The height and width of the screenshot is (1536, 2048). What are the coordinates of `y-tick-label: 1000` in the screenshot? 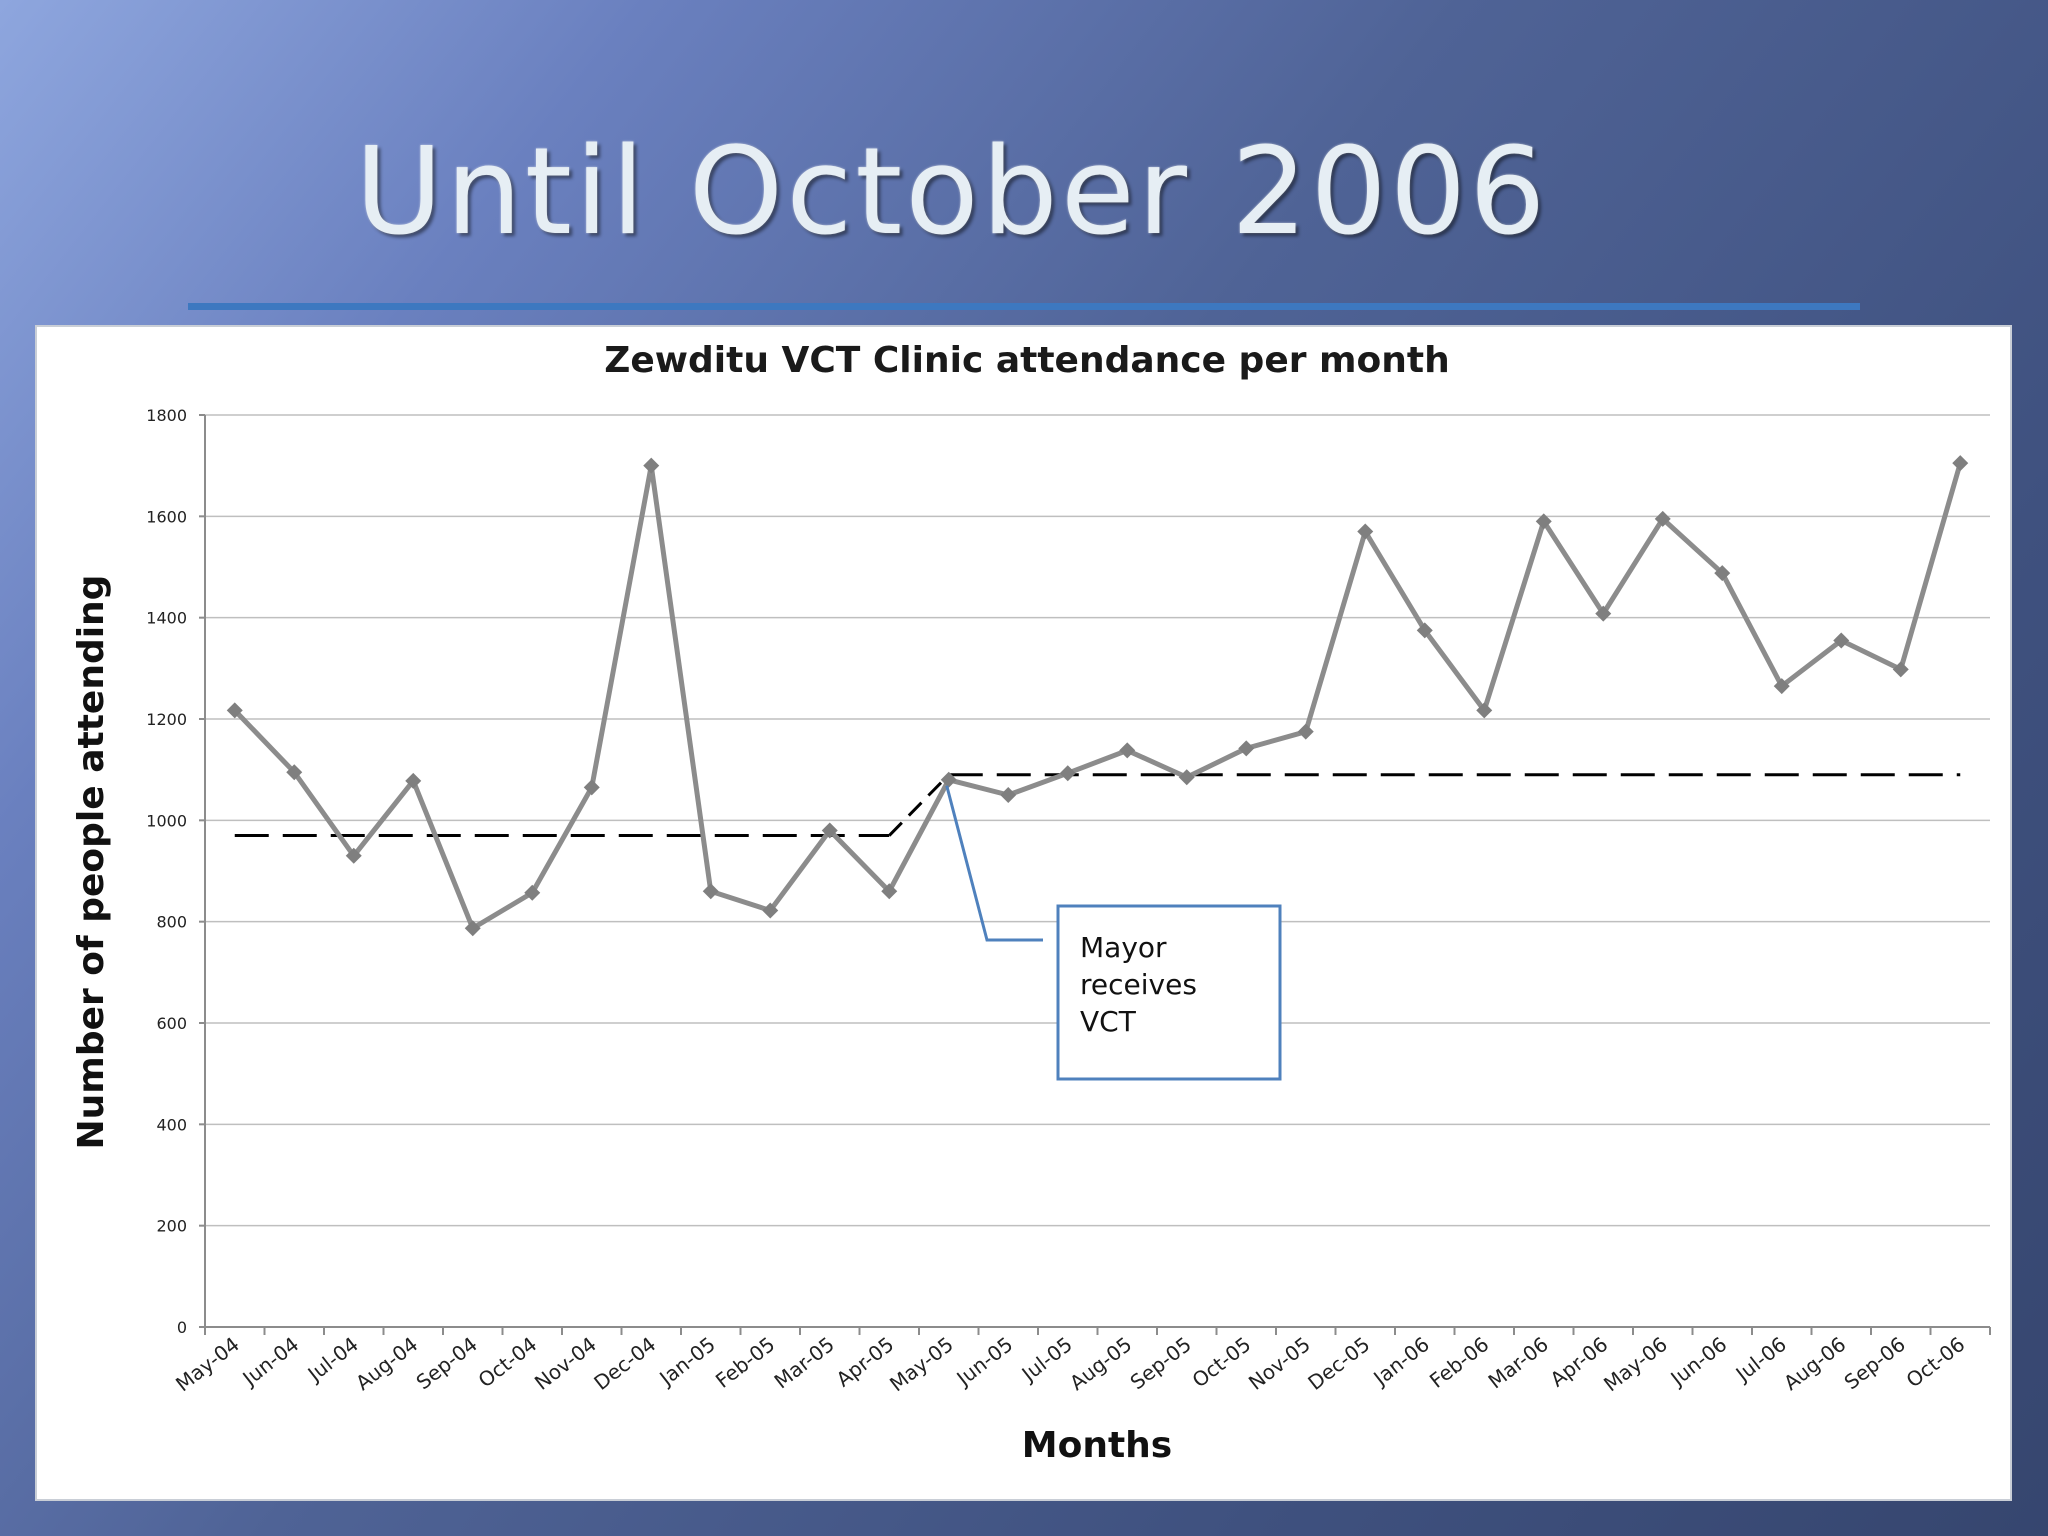 It's located at (166, 820).